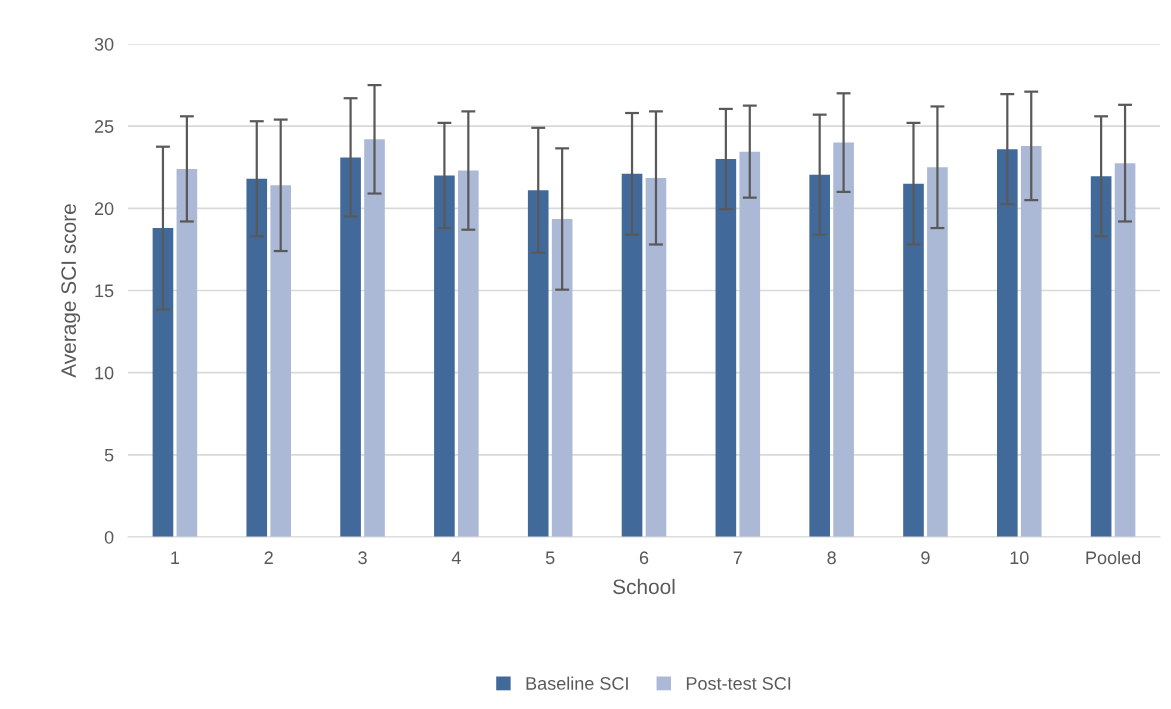  What do you see at coordinates (737, 557) in the screenshot?
I see `x-tick-label: 7` at bounding box center [737, 557].